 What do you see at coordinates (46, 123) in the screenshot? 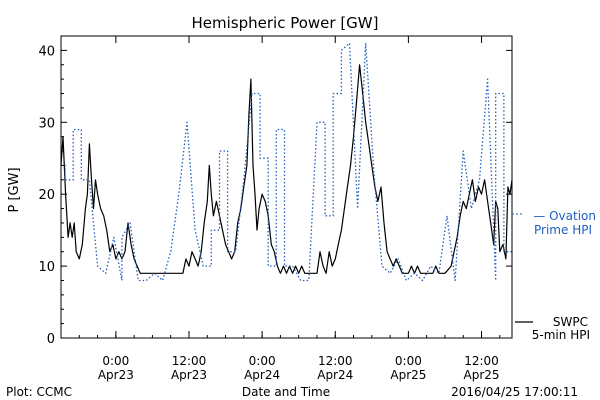
I see `y-tick-label: 30` at bounding box center [46, 123].